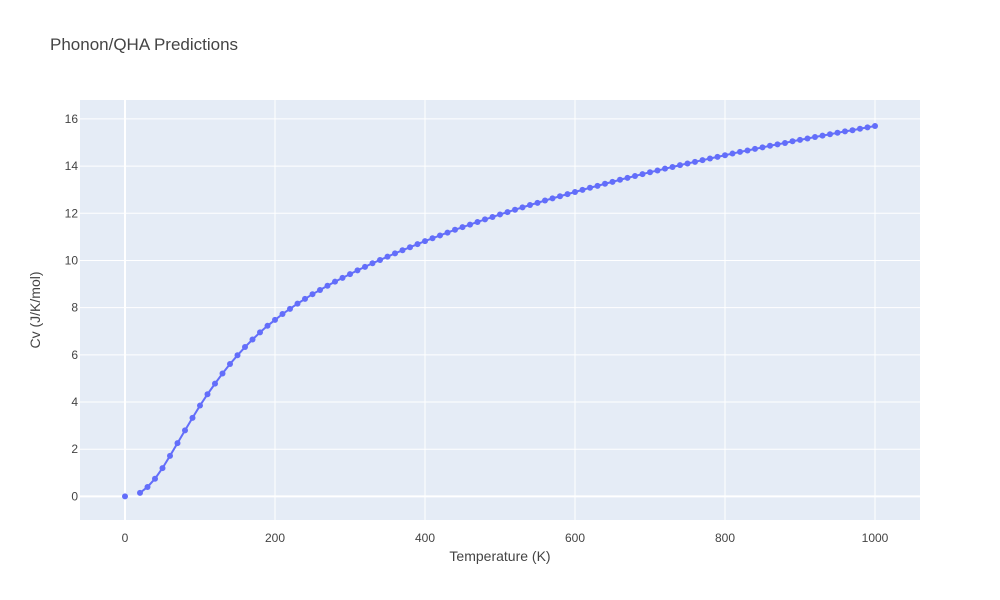  I want to click on x-tick-label: 200, so click(275, 538).